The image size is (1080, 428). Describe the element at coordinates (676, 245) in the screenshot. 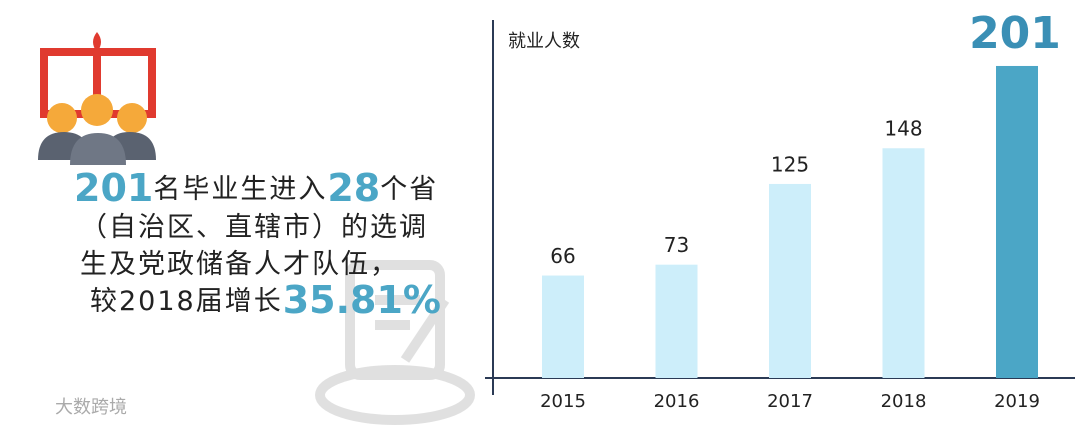

I see `value-label: 73` at that location.